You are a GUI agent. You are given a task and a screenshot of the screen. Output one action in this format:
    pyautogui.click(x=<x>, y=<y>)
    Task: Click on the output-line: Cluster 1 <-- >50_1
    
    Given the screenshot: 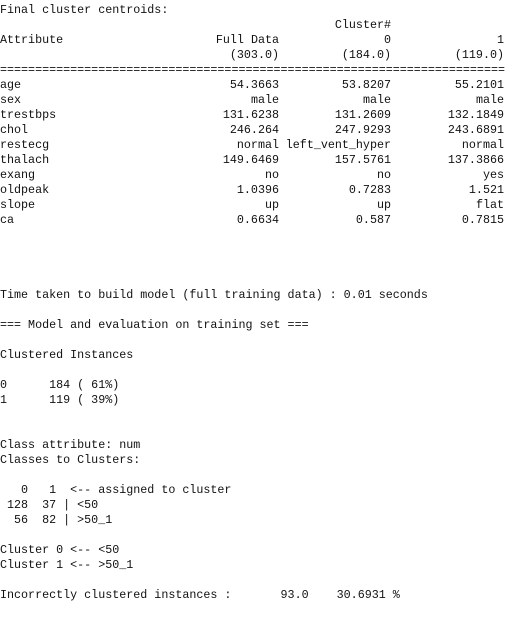 What is the action you would take?
    pyautogui.click(x=67, y=565)
    